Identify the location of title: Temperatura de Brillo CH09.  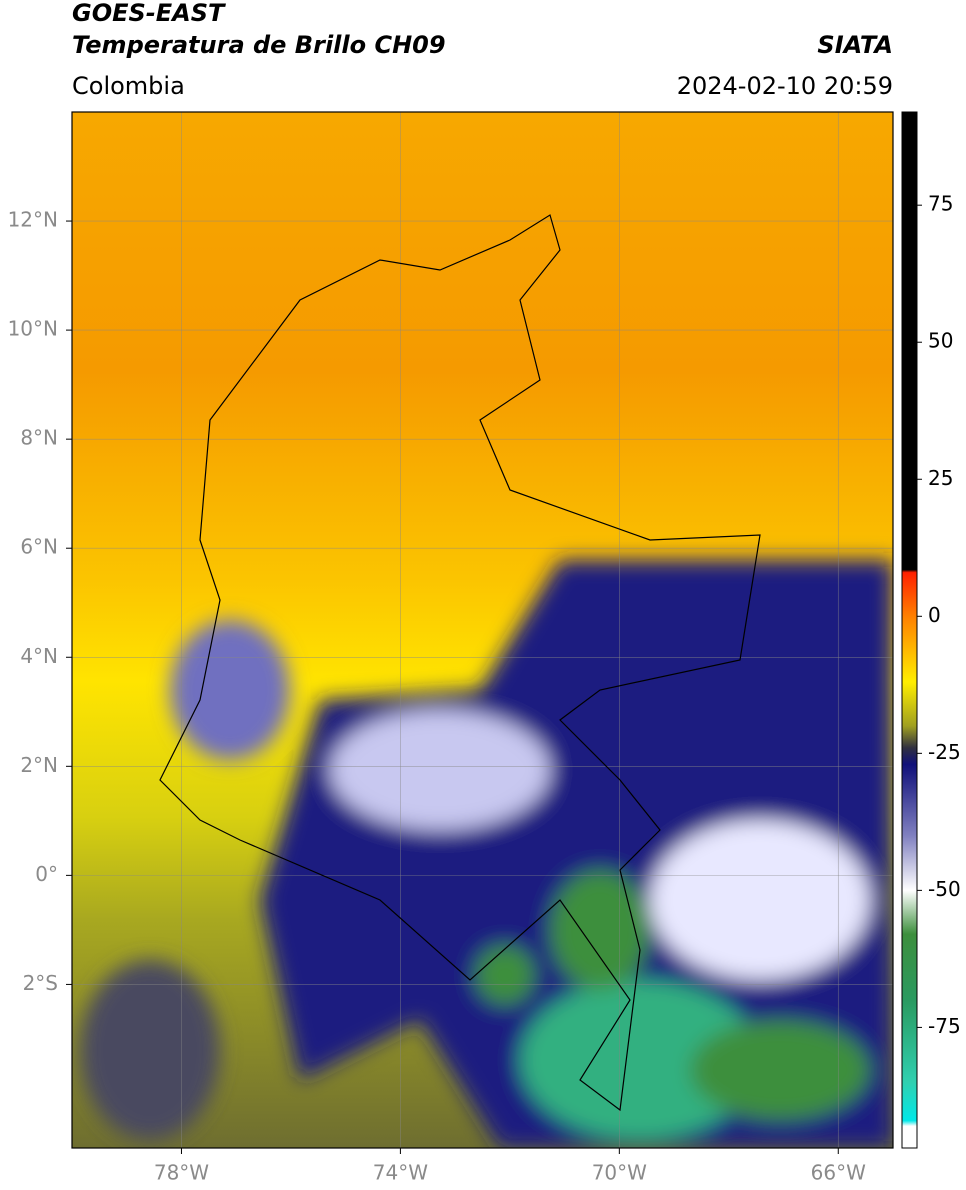
(259, 45).